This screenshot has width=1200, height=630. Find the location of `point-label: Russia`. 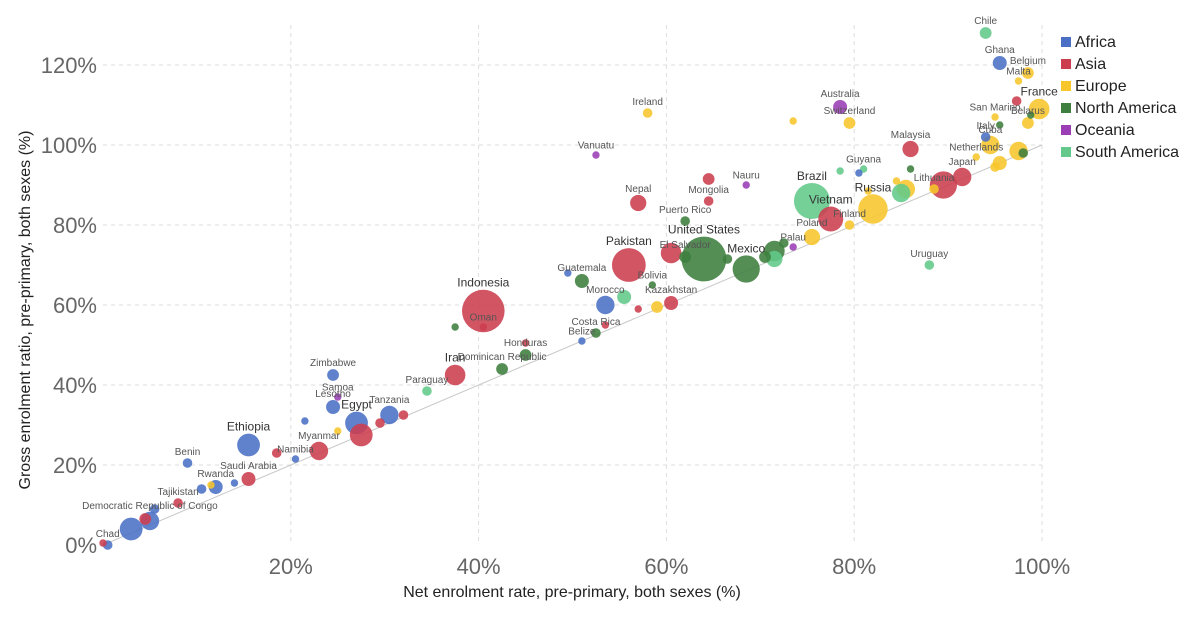

point-label: Russia is located at coordinates (873, 187).